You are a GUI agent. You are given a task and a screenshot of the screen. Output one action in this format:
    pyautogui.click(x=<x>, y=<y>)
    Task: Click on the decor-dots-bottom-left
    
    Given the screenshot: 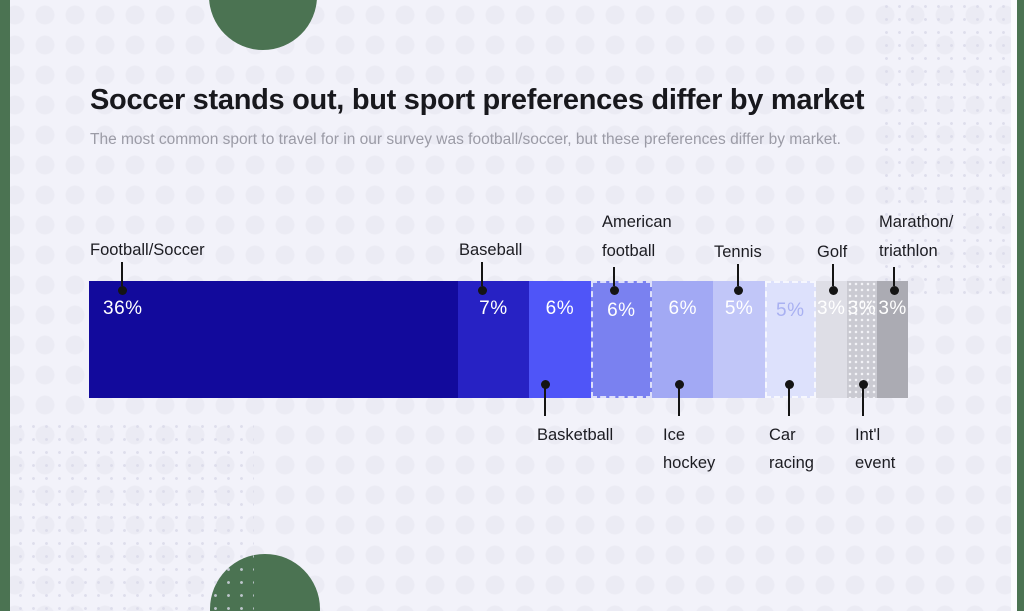 What is the action you would take?
    pyautogui.click(x=134, y=515)
    